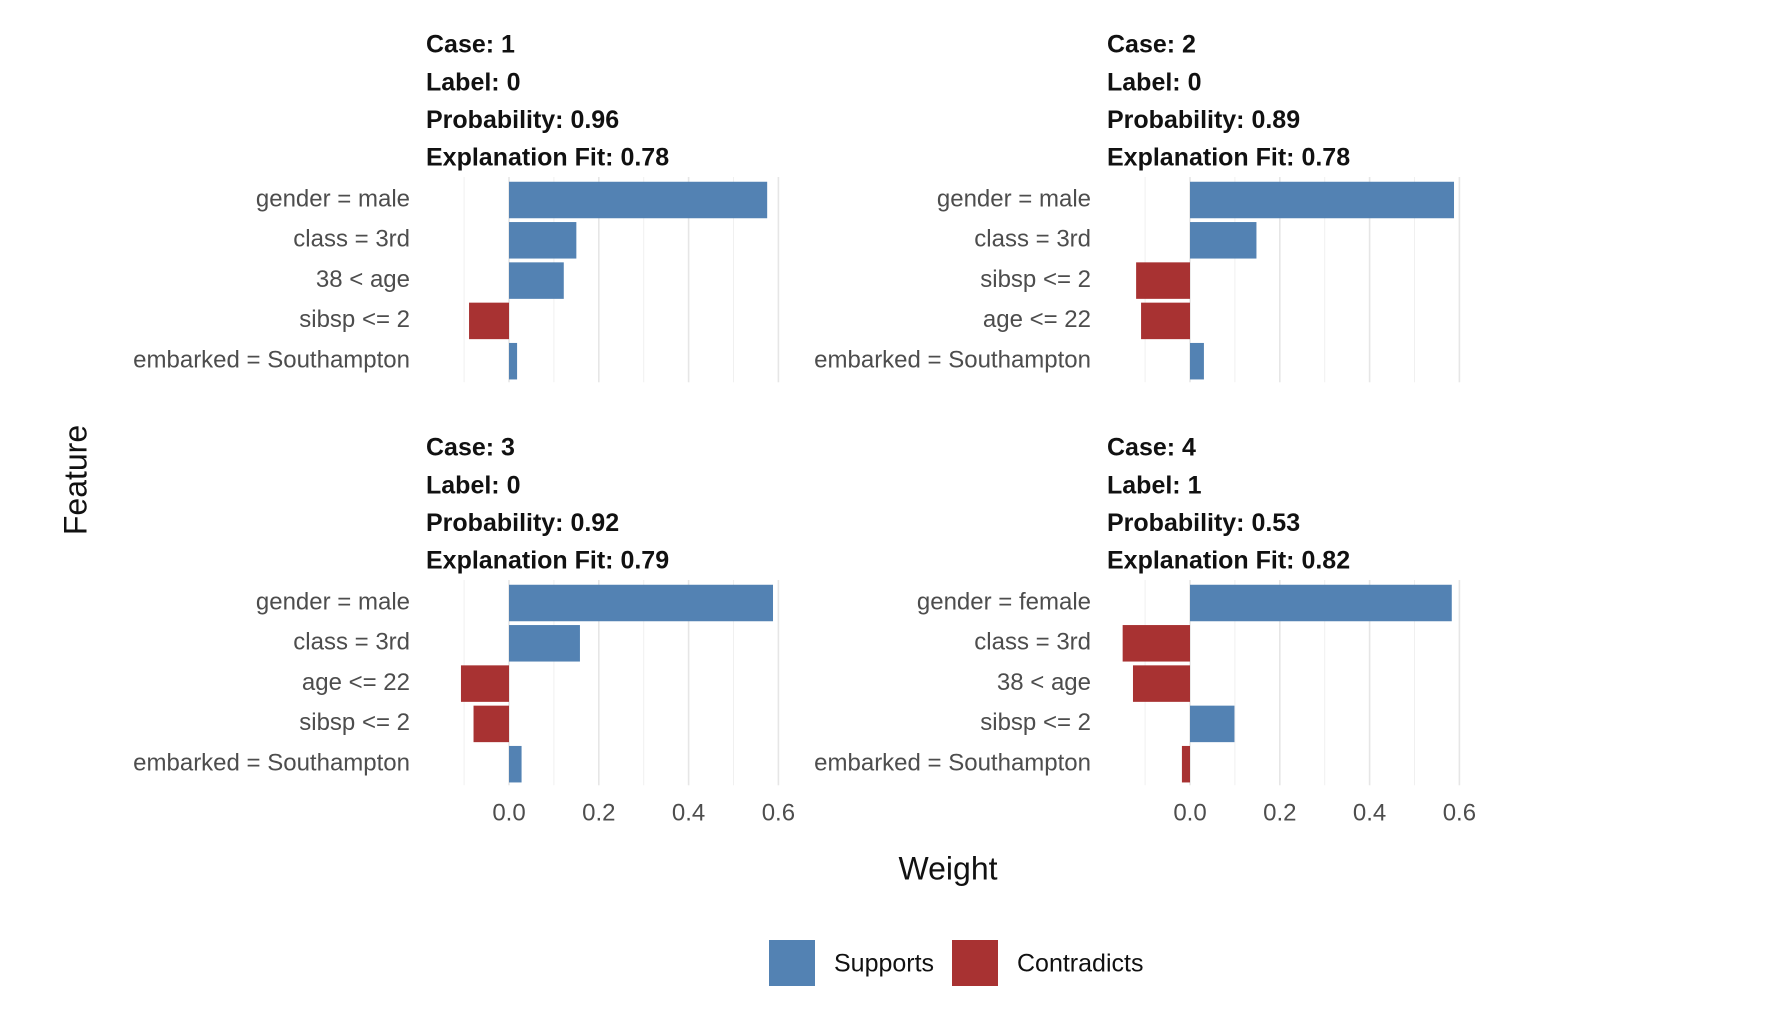 The height and width of the screenshot is (1016, 1770). What do you see at coordinates (1004, 601) in the screenshot?
I see `y-tick-label: gender = female` at bounding box center [1004, 601].